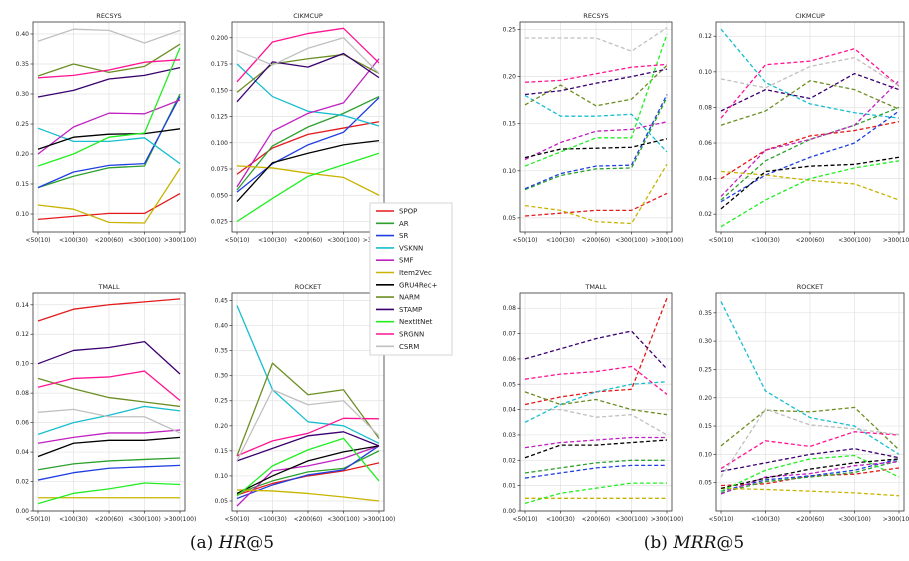 The height and width of the screenshot is (561, 909). I want to click on panel-title: RECSYS, so click(595, 16).